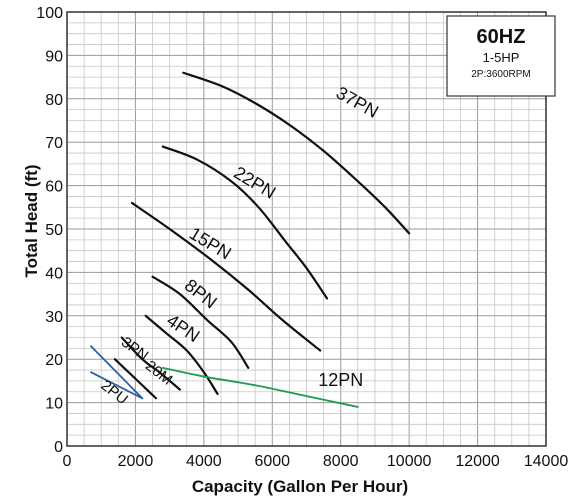  I want to click on y-tick-label: 0, so click(58, 447).